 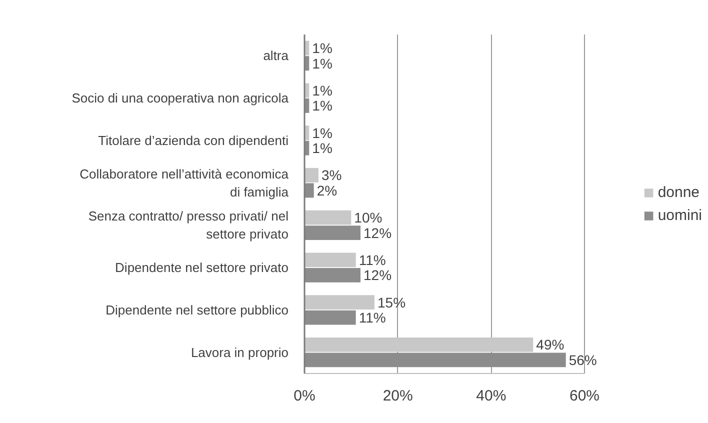 What do you see at coordinates (202, 268) in the screenshot?
I see `y-tick-label: Dipendente nel settore privato` at bounding box center [202, 268].